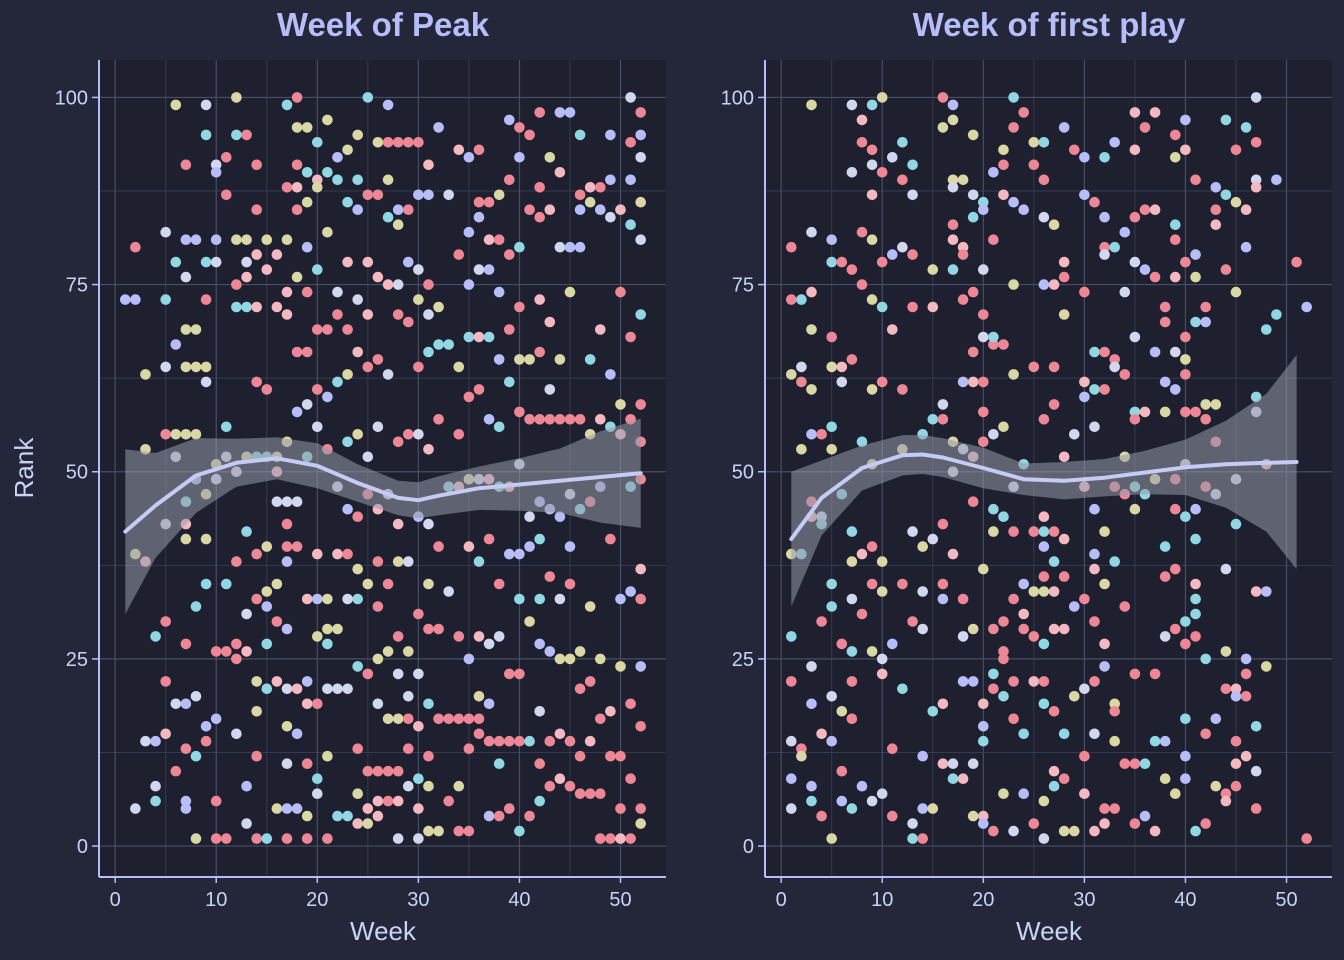 The image size is (1344, 960). What do you see at coordinates (317, 900) in the screenshot?
I see `x-tick-label: 20` at bounding box center [317, 900].